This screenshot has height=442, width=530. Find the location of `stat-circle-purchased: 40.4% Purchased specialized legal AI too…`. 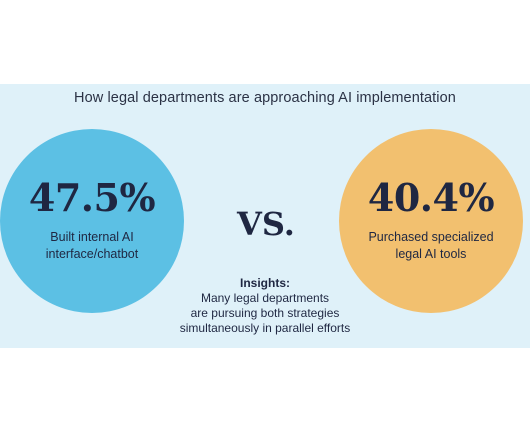

stat-circle-purchased: 40.4% Purchased specialized legal AI too… is located at coordinates (431, 221).